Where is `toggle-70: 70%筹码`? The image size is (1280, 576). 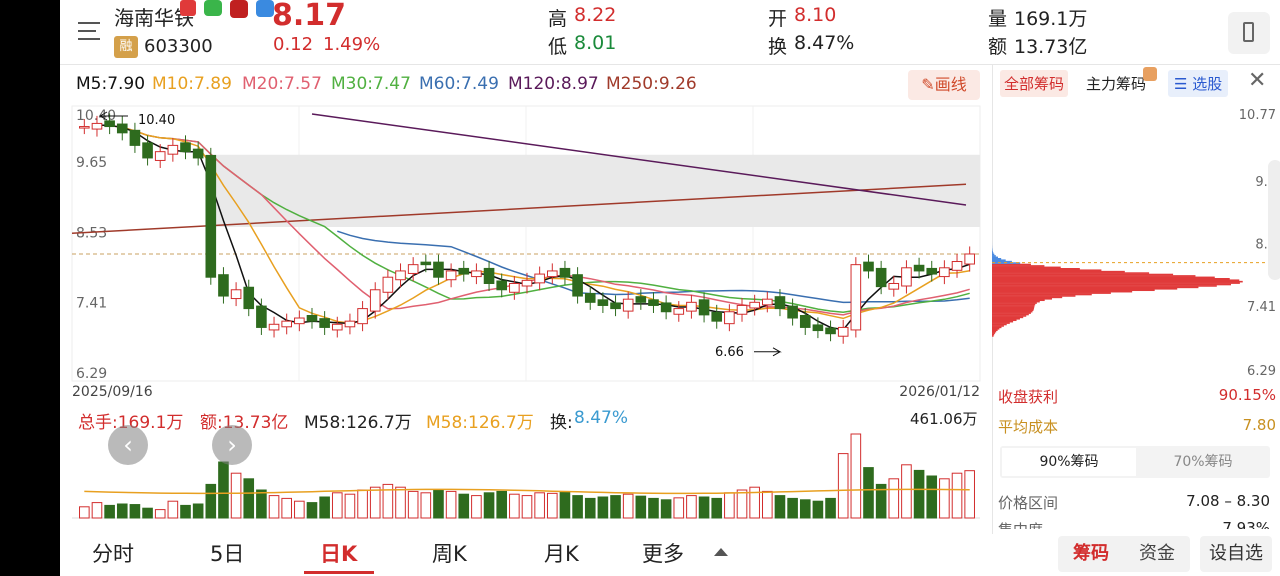 toggle-70: 70%筹码 is located at coordinates (1203, 462).